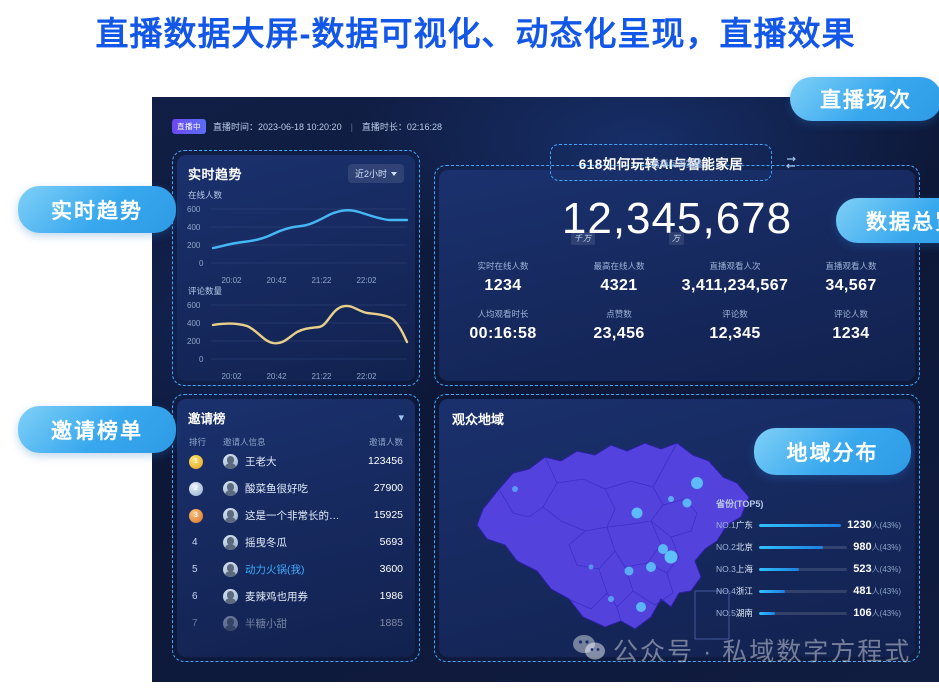 The width and height of the screenshot is (939, 694). Describe the element at coordinates (862, 547) in the screenshot. I see `province-value: 980` at that location.